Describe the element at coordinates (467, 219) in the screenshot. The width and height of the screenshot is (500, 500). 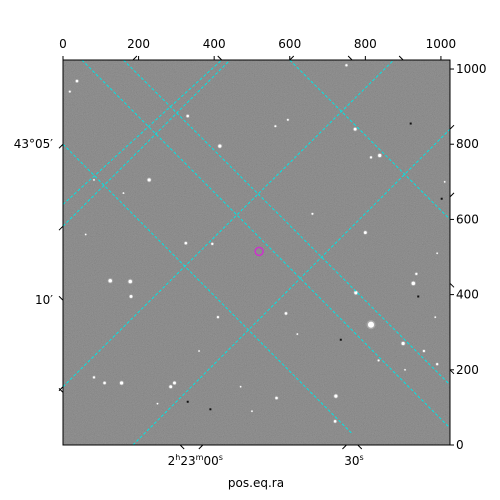
I see `right-tick-label: 600` at that location.